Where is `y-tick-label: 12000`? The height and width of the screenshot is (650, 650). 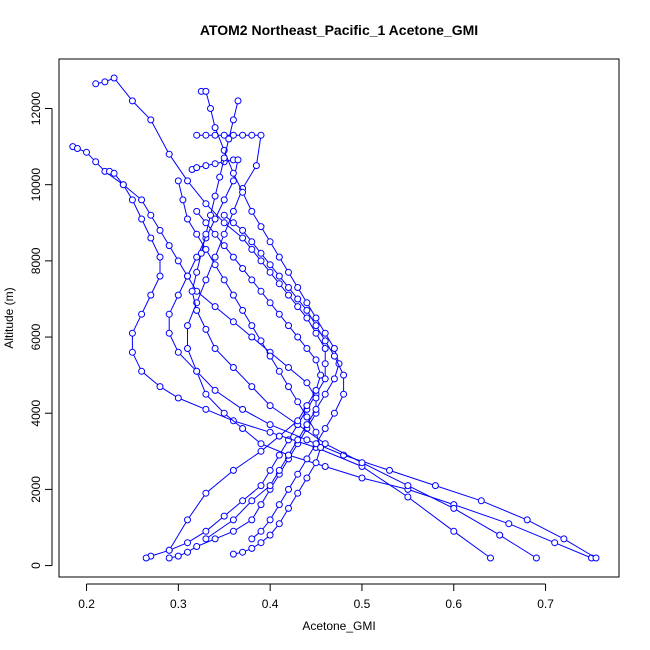 y-tick-label: 12000 is located at coordinates (36, 109).